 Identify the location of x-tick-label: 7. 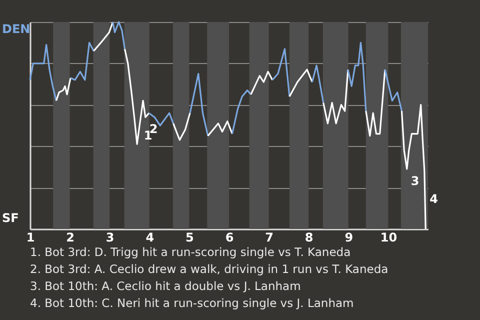
(269, 237).